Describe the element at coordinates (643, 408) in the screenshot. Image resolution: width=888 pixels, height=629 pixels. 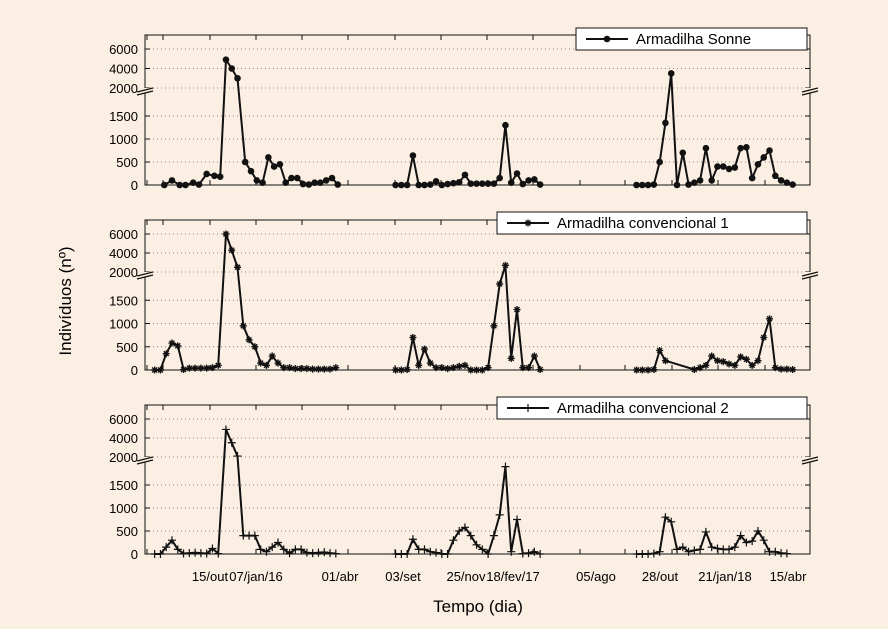
I see `legend-label: Armadilha convencional 2` at that location.